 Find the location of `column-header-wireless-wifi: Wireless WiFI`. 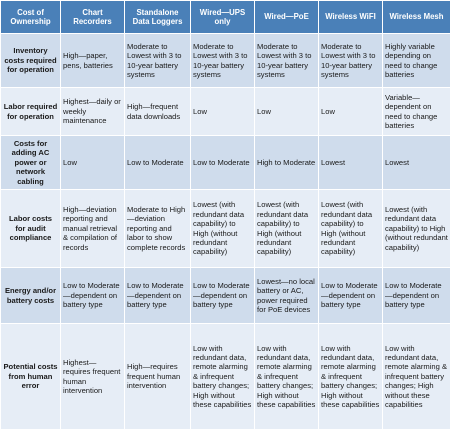

column-header-wireless-wifi: Wireless WiFI is located at coordinates (351, 17).